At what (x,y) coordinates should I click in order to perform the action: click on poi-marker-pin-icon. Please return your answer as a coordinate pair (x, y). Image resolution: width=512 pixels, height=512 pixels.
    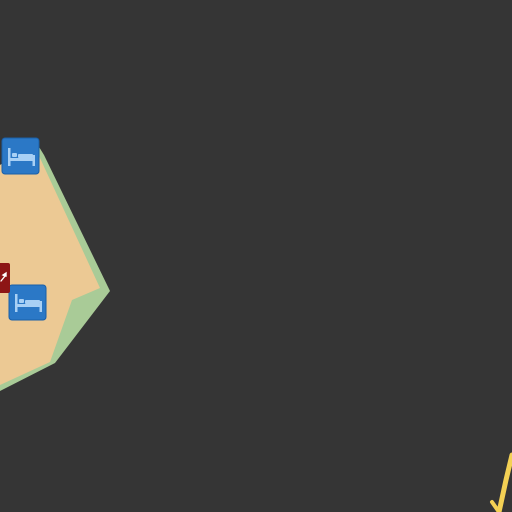
    Looking at the image, I should click on (5, 278).